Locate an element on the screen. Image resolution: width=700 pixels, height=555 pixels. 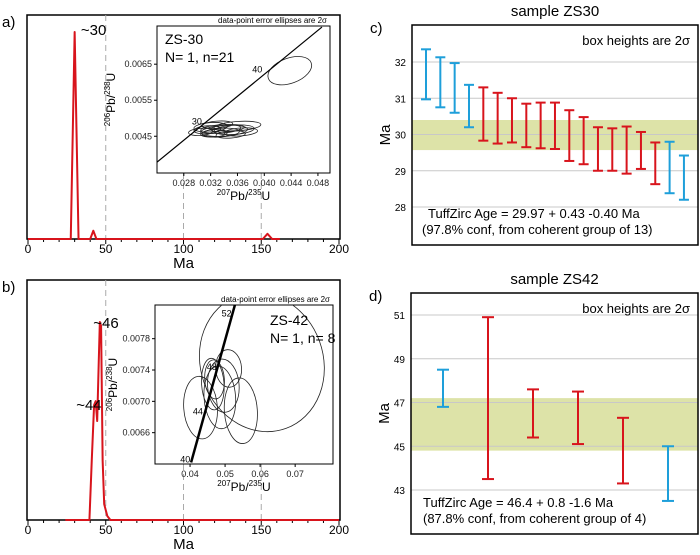
concordia-line is located at coordinates (240, 94).